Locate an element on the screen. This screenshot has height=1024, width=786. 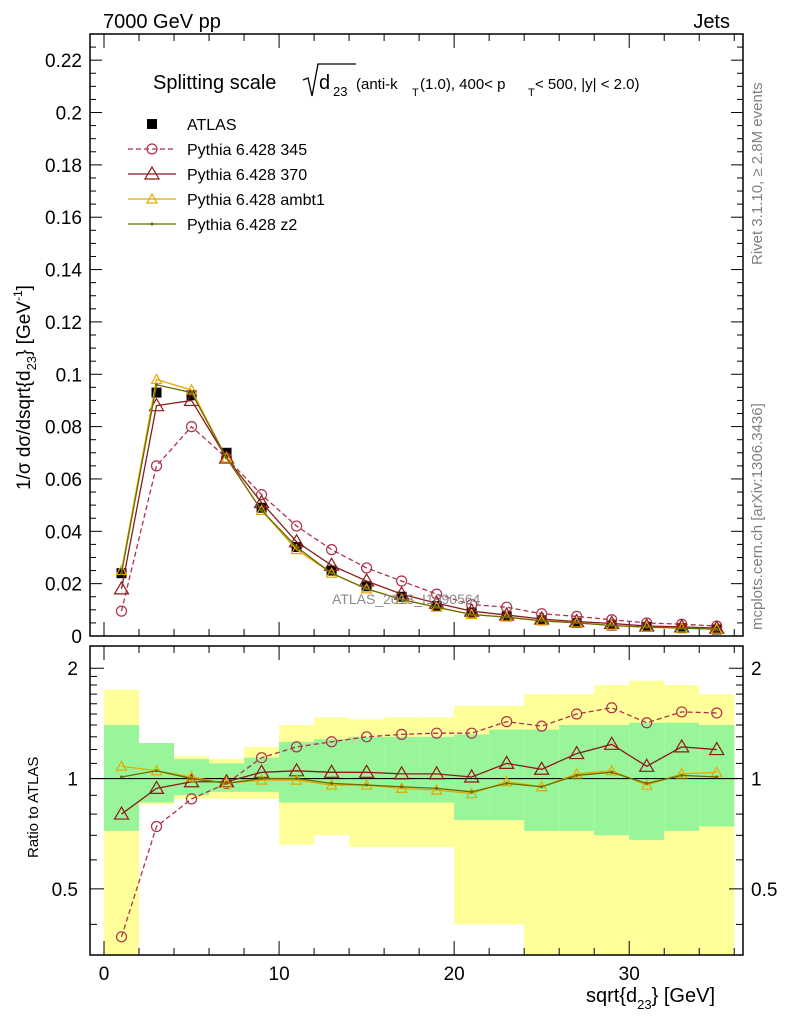
svg-text: T is located at coordinates (415, 93).